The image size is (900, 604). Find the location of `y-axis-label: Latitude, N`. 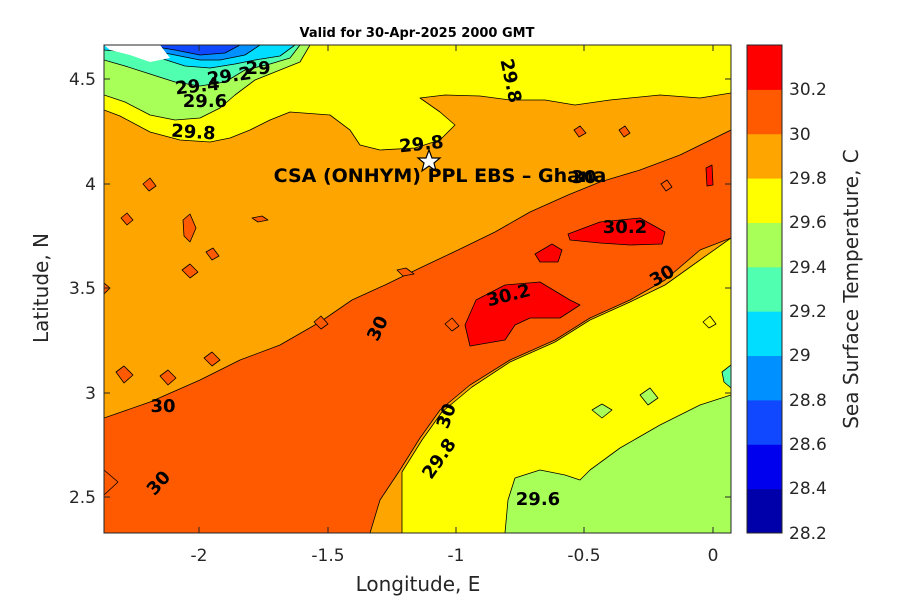

y-axis-label: Latitude, N is located at coordinates (41, 288).